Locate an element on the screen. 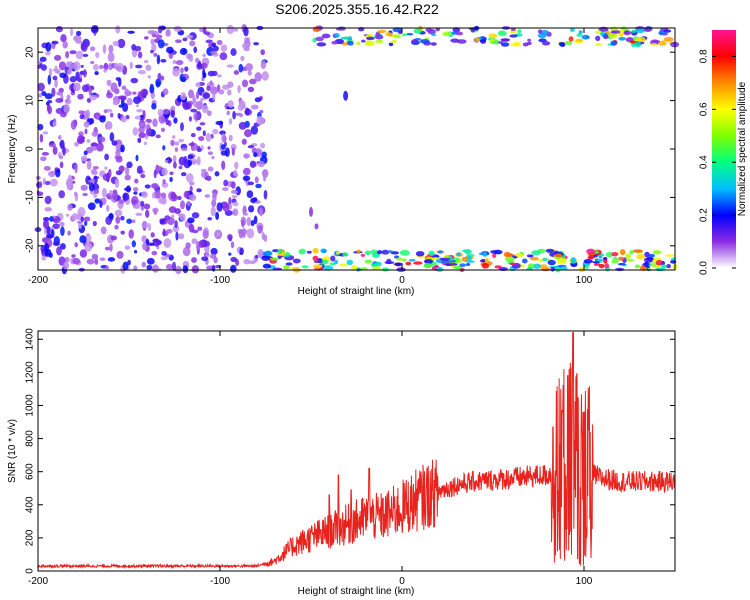  y-tick-label: 1400 is located at coordinates (30, 339).